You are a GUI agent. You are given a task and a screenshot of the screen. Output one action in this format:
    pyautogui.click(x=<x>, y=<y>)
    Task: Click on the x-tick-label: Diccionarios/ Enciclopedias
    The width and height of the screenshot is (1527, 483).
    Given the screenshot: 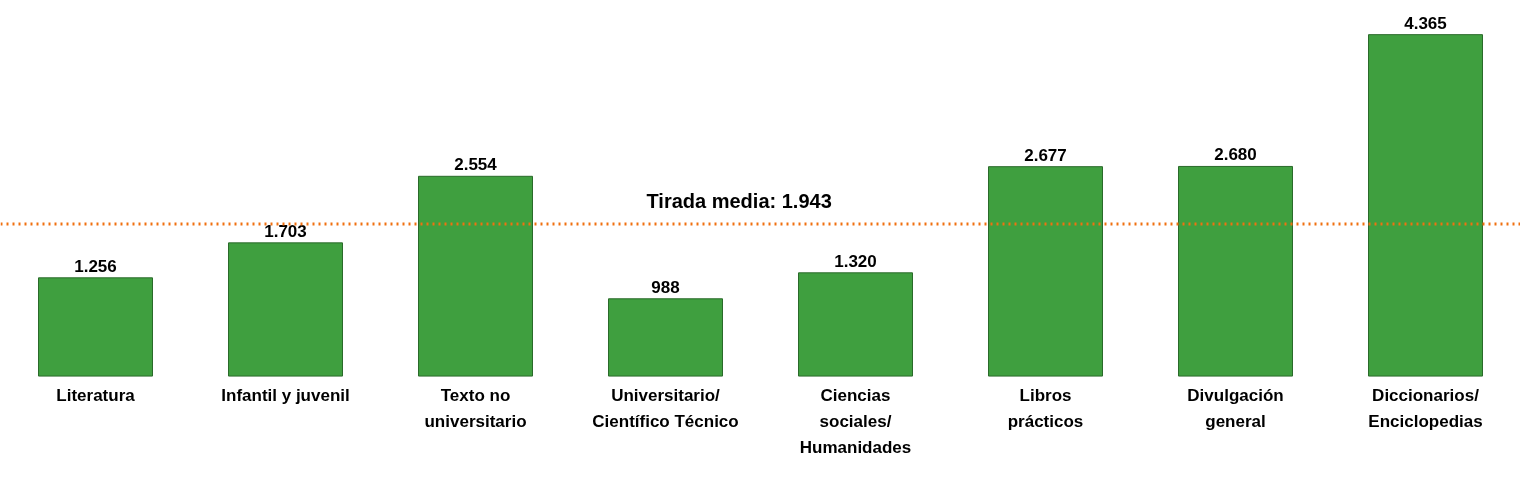 What is the action you would take?
    pyautogui.click(x=1425, y=408)
    